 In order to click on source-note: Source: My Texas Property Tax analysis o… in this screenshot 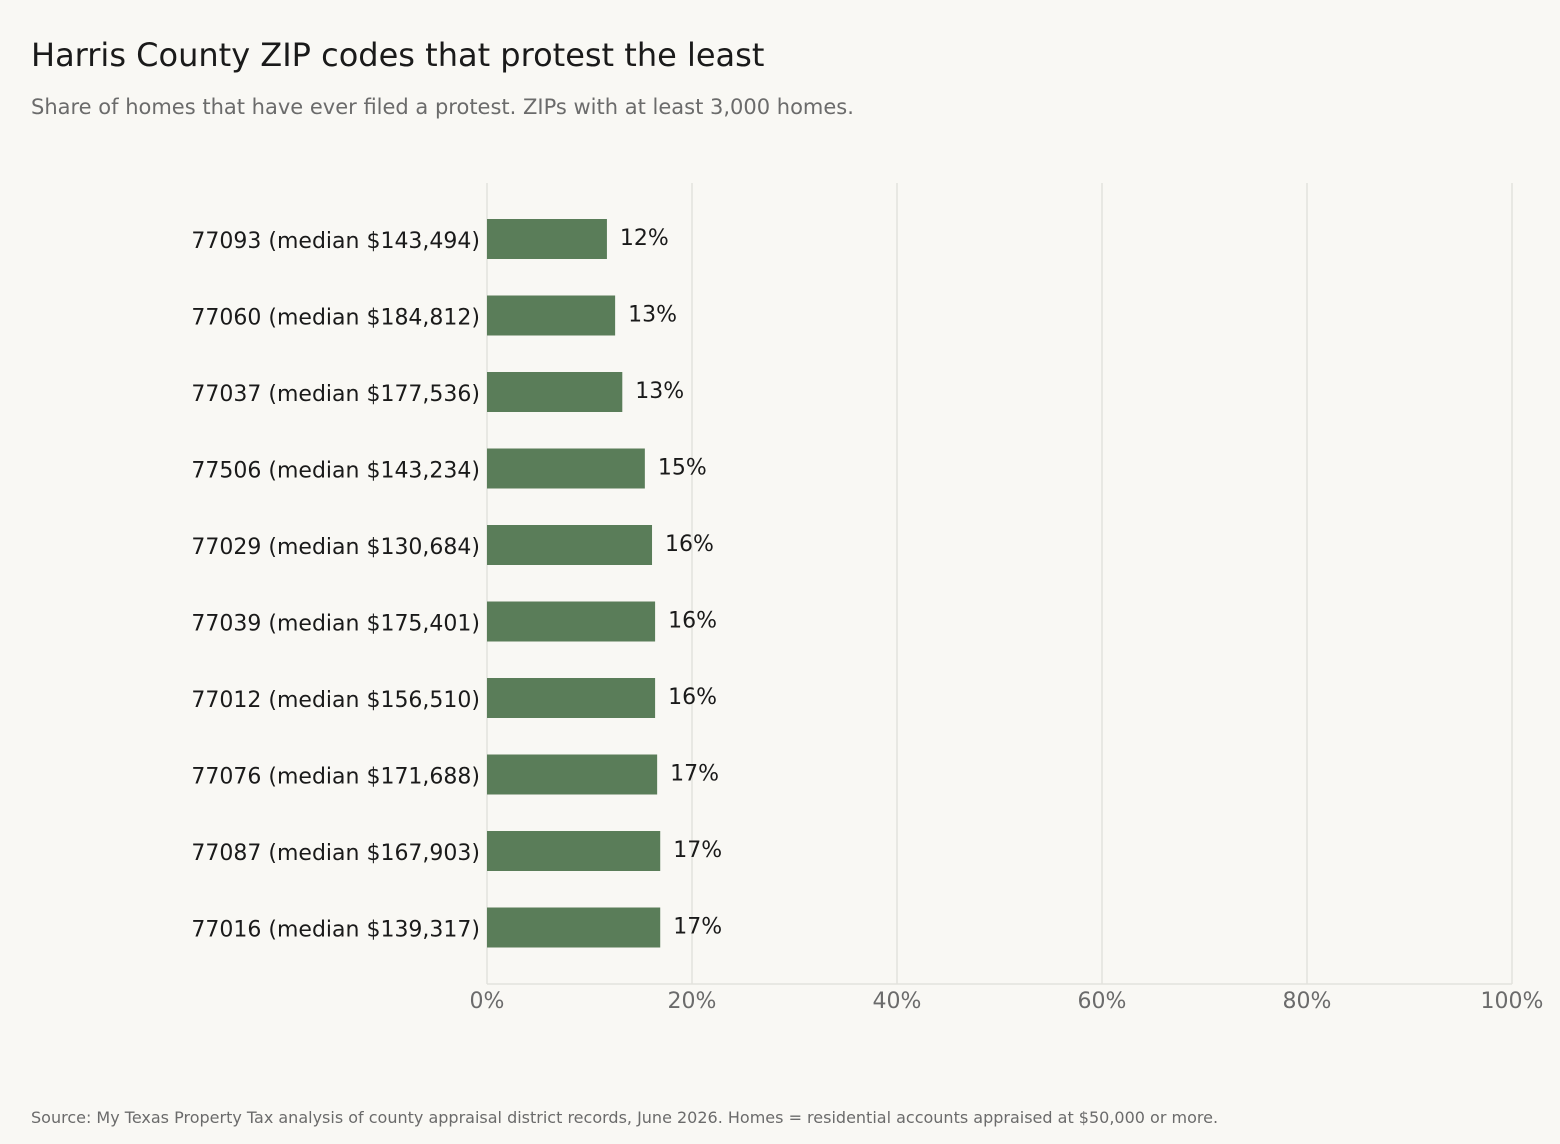, I will do `click(624, 1117)`.